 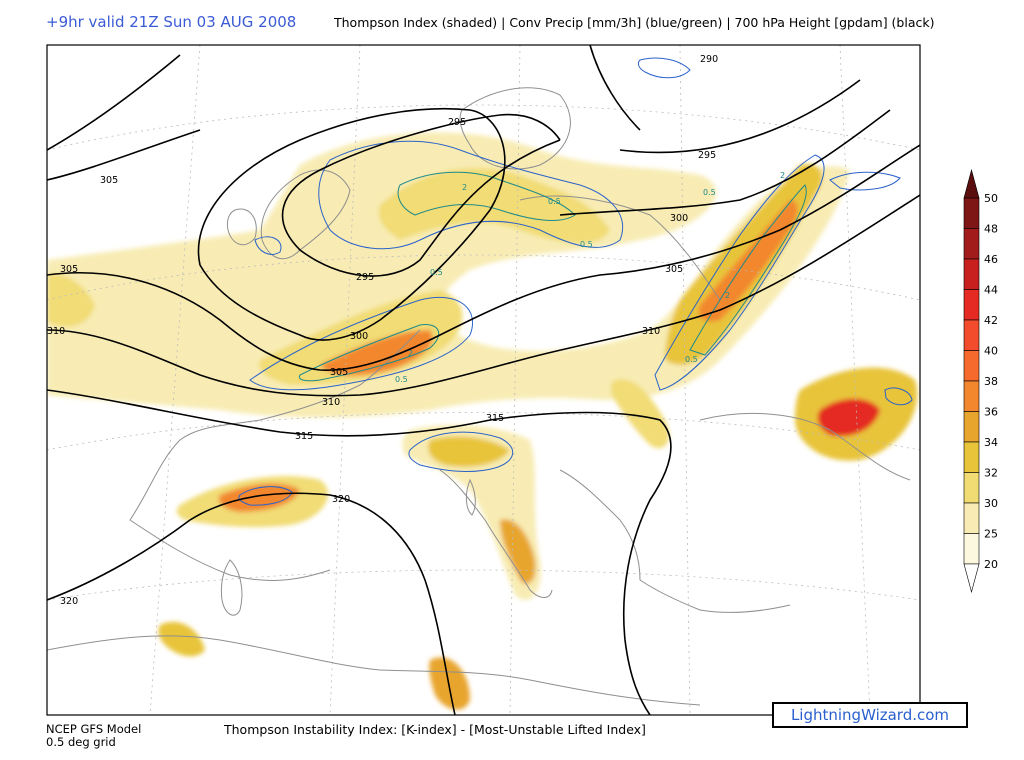 What do you see at coordinates (518, 551) in the screenshot?
I see `instability-patch-italy-south` at bounding box center [518, 551].